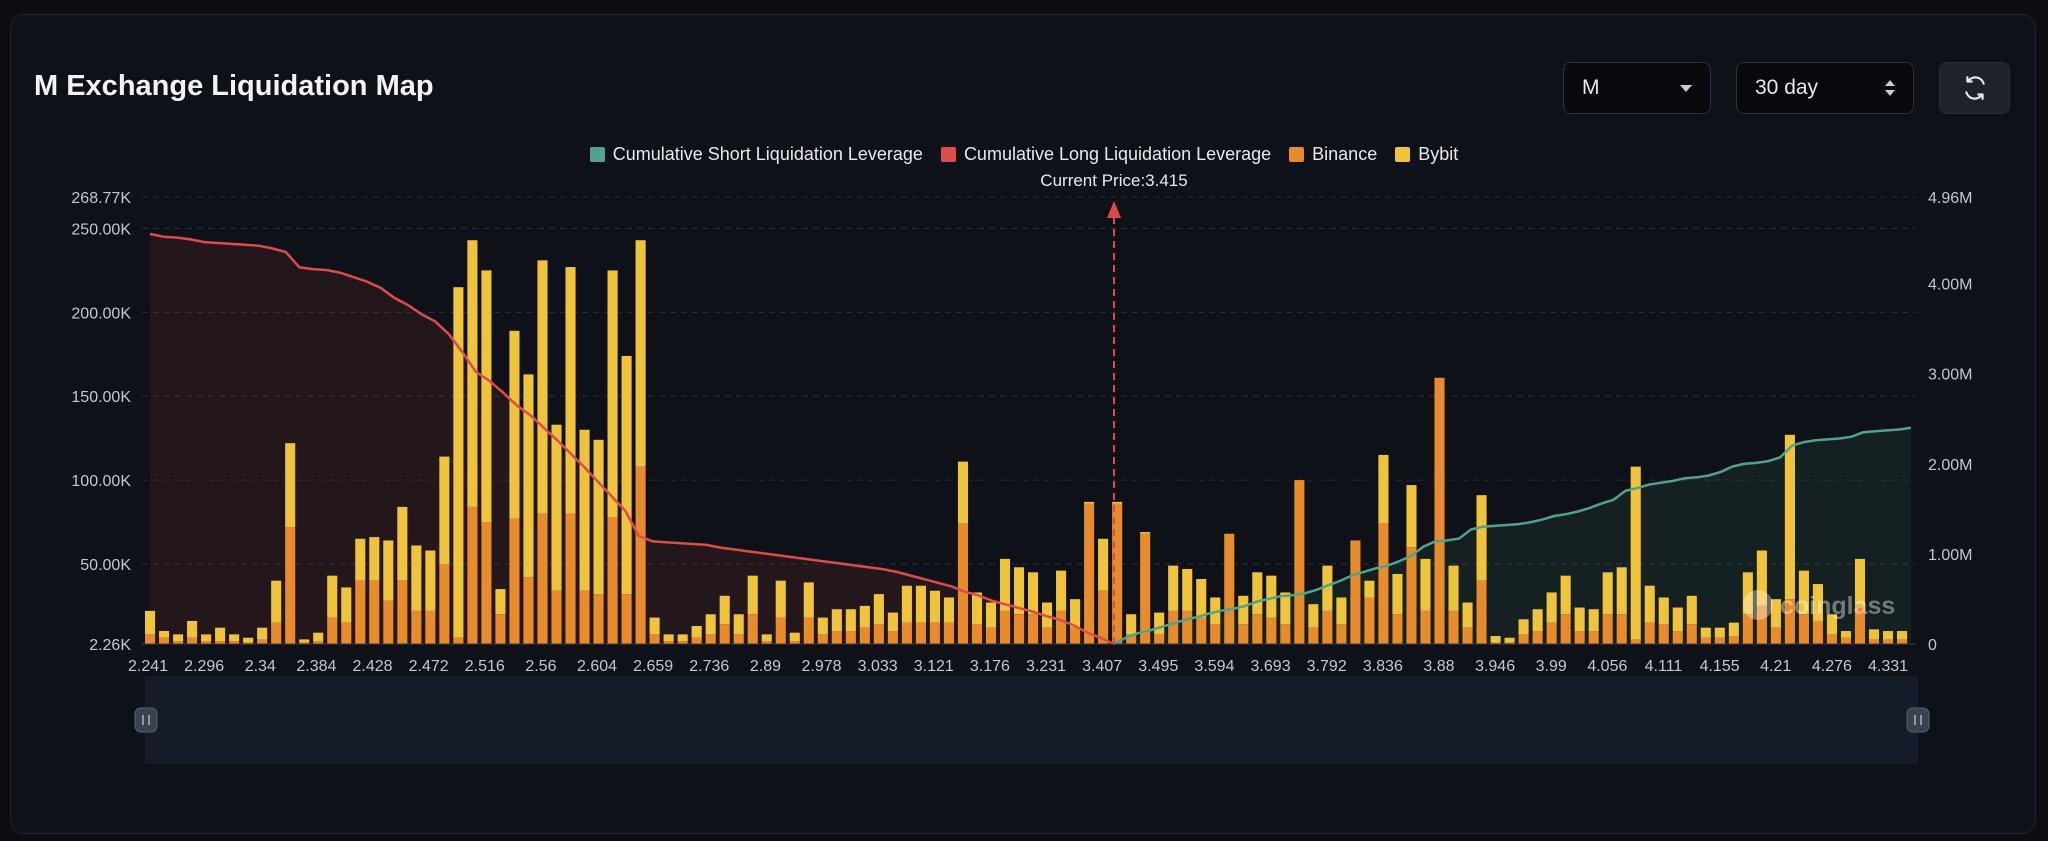  I want to click on x-tick-label: 2.472, so click(429, 666).